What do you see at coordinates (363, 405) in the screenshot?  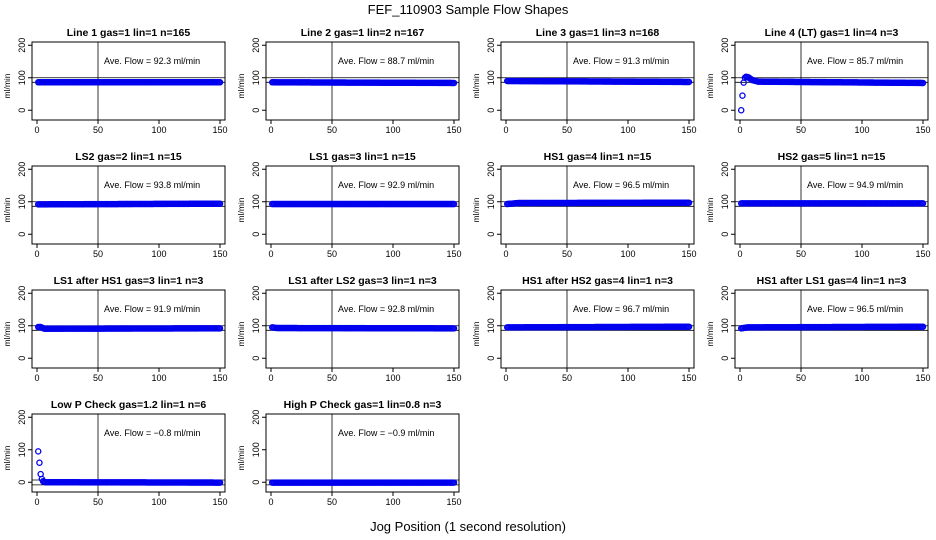 I see `panel-title: High P Check gas=1 lin=0.8 n=3` at bounding box center [363, 405].